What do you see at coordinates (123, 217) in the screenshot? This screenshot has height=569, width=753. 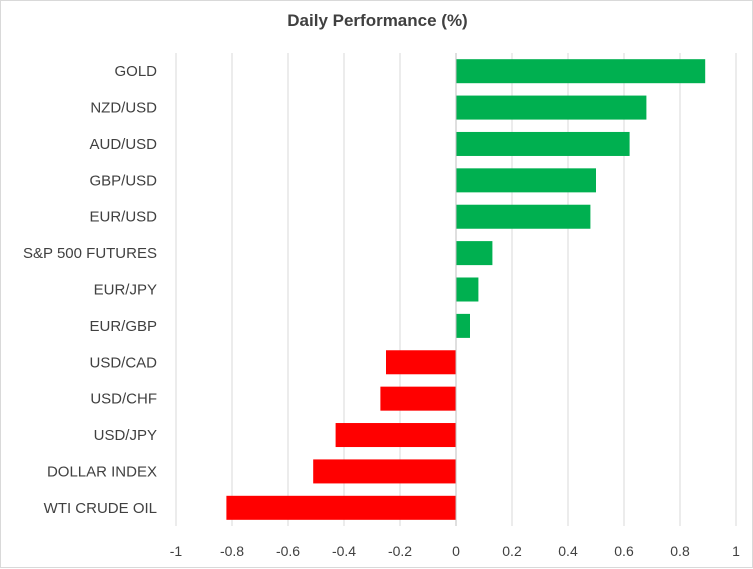 I see `category-label: EUR/USD` at bounding box center [123, 217].